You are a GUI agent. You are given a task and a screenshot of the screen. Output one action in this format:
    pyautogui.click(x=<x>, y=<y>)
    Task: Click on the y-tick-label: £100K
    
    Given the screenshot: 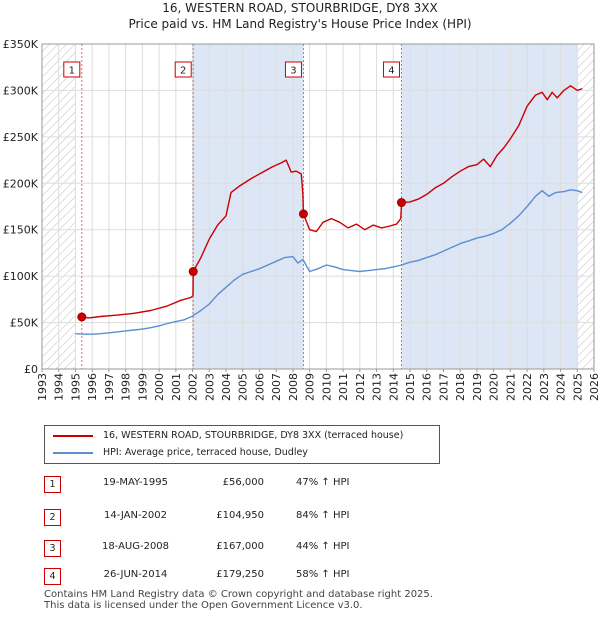 What is the action you would take?
    pyautogui.click(x=21, y=276)
    